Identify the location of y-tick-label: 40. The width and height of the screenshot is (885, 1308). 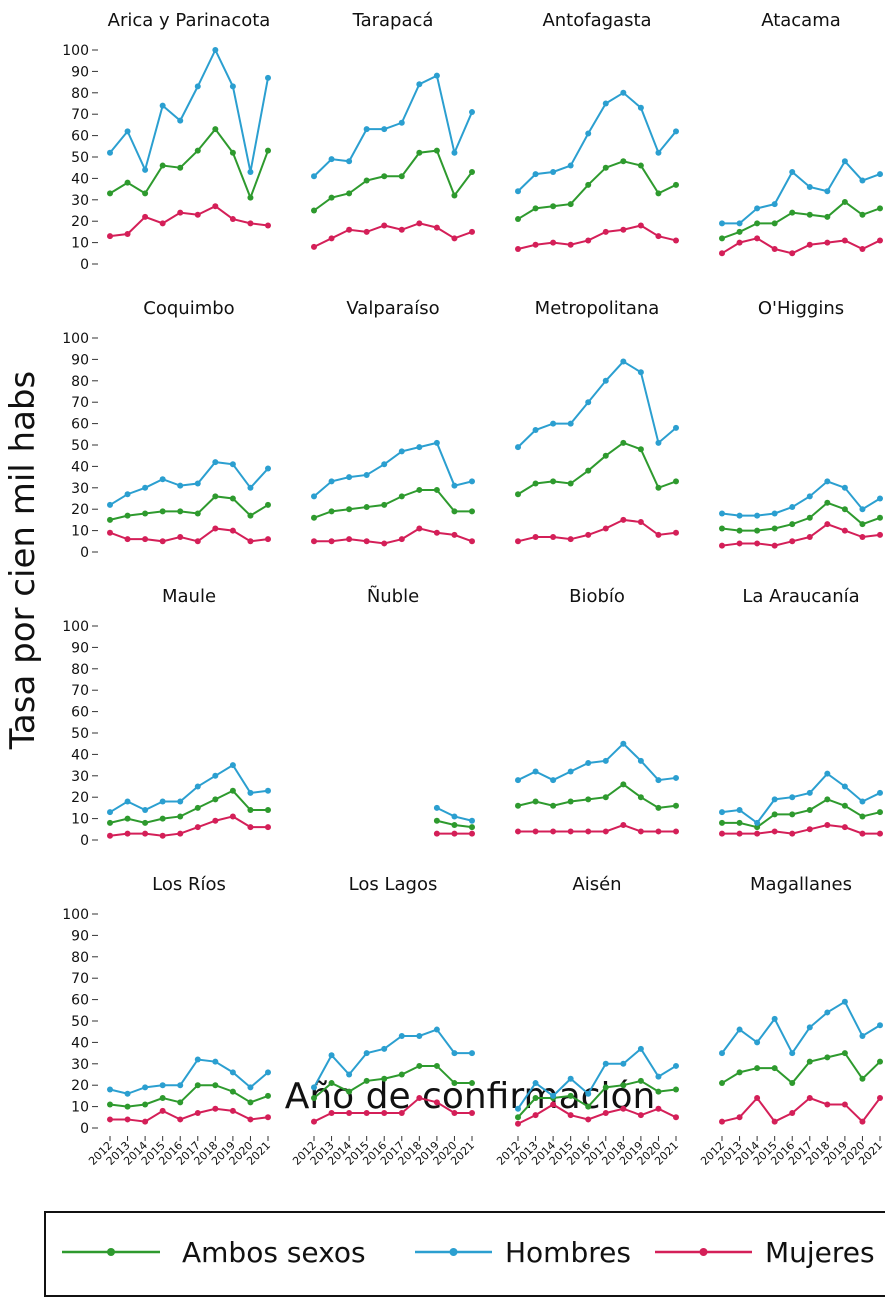
(80, 179).